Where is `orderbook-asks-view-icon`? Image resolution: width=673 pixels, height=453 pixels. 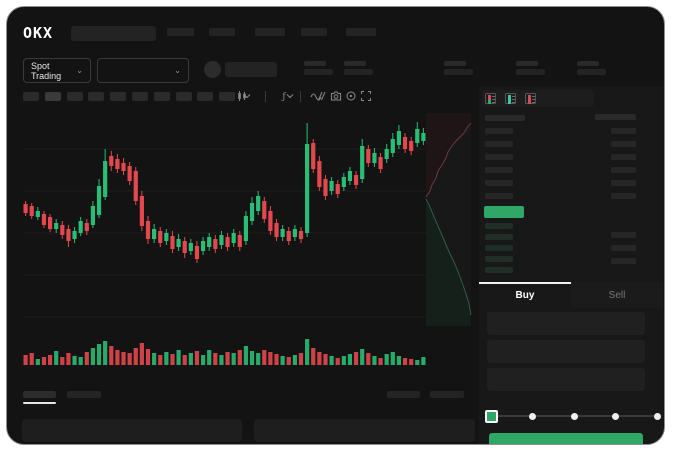
orderbook-asks-view-icon is located at coordinates (530, 98).